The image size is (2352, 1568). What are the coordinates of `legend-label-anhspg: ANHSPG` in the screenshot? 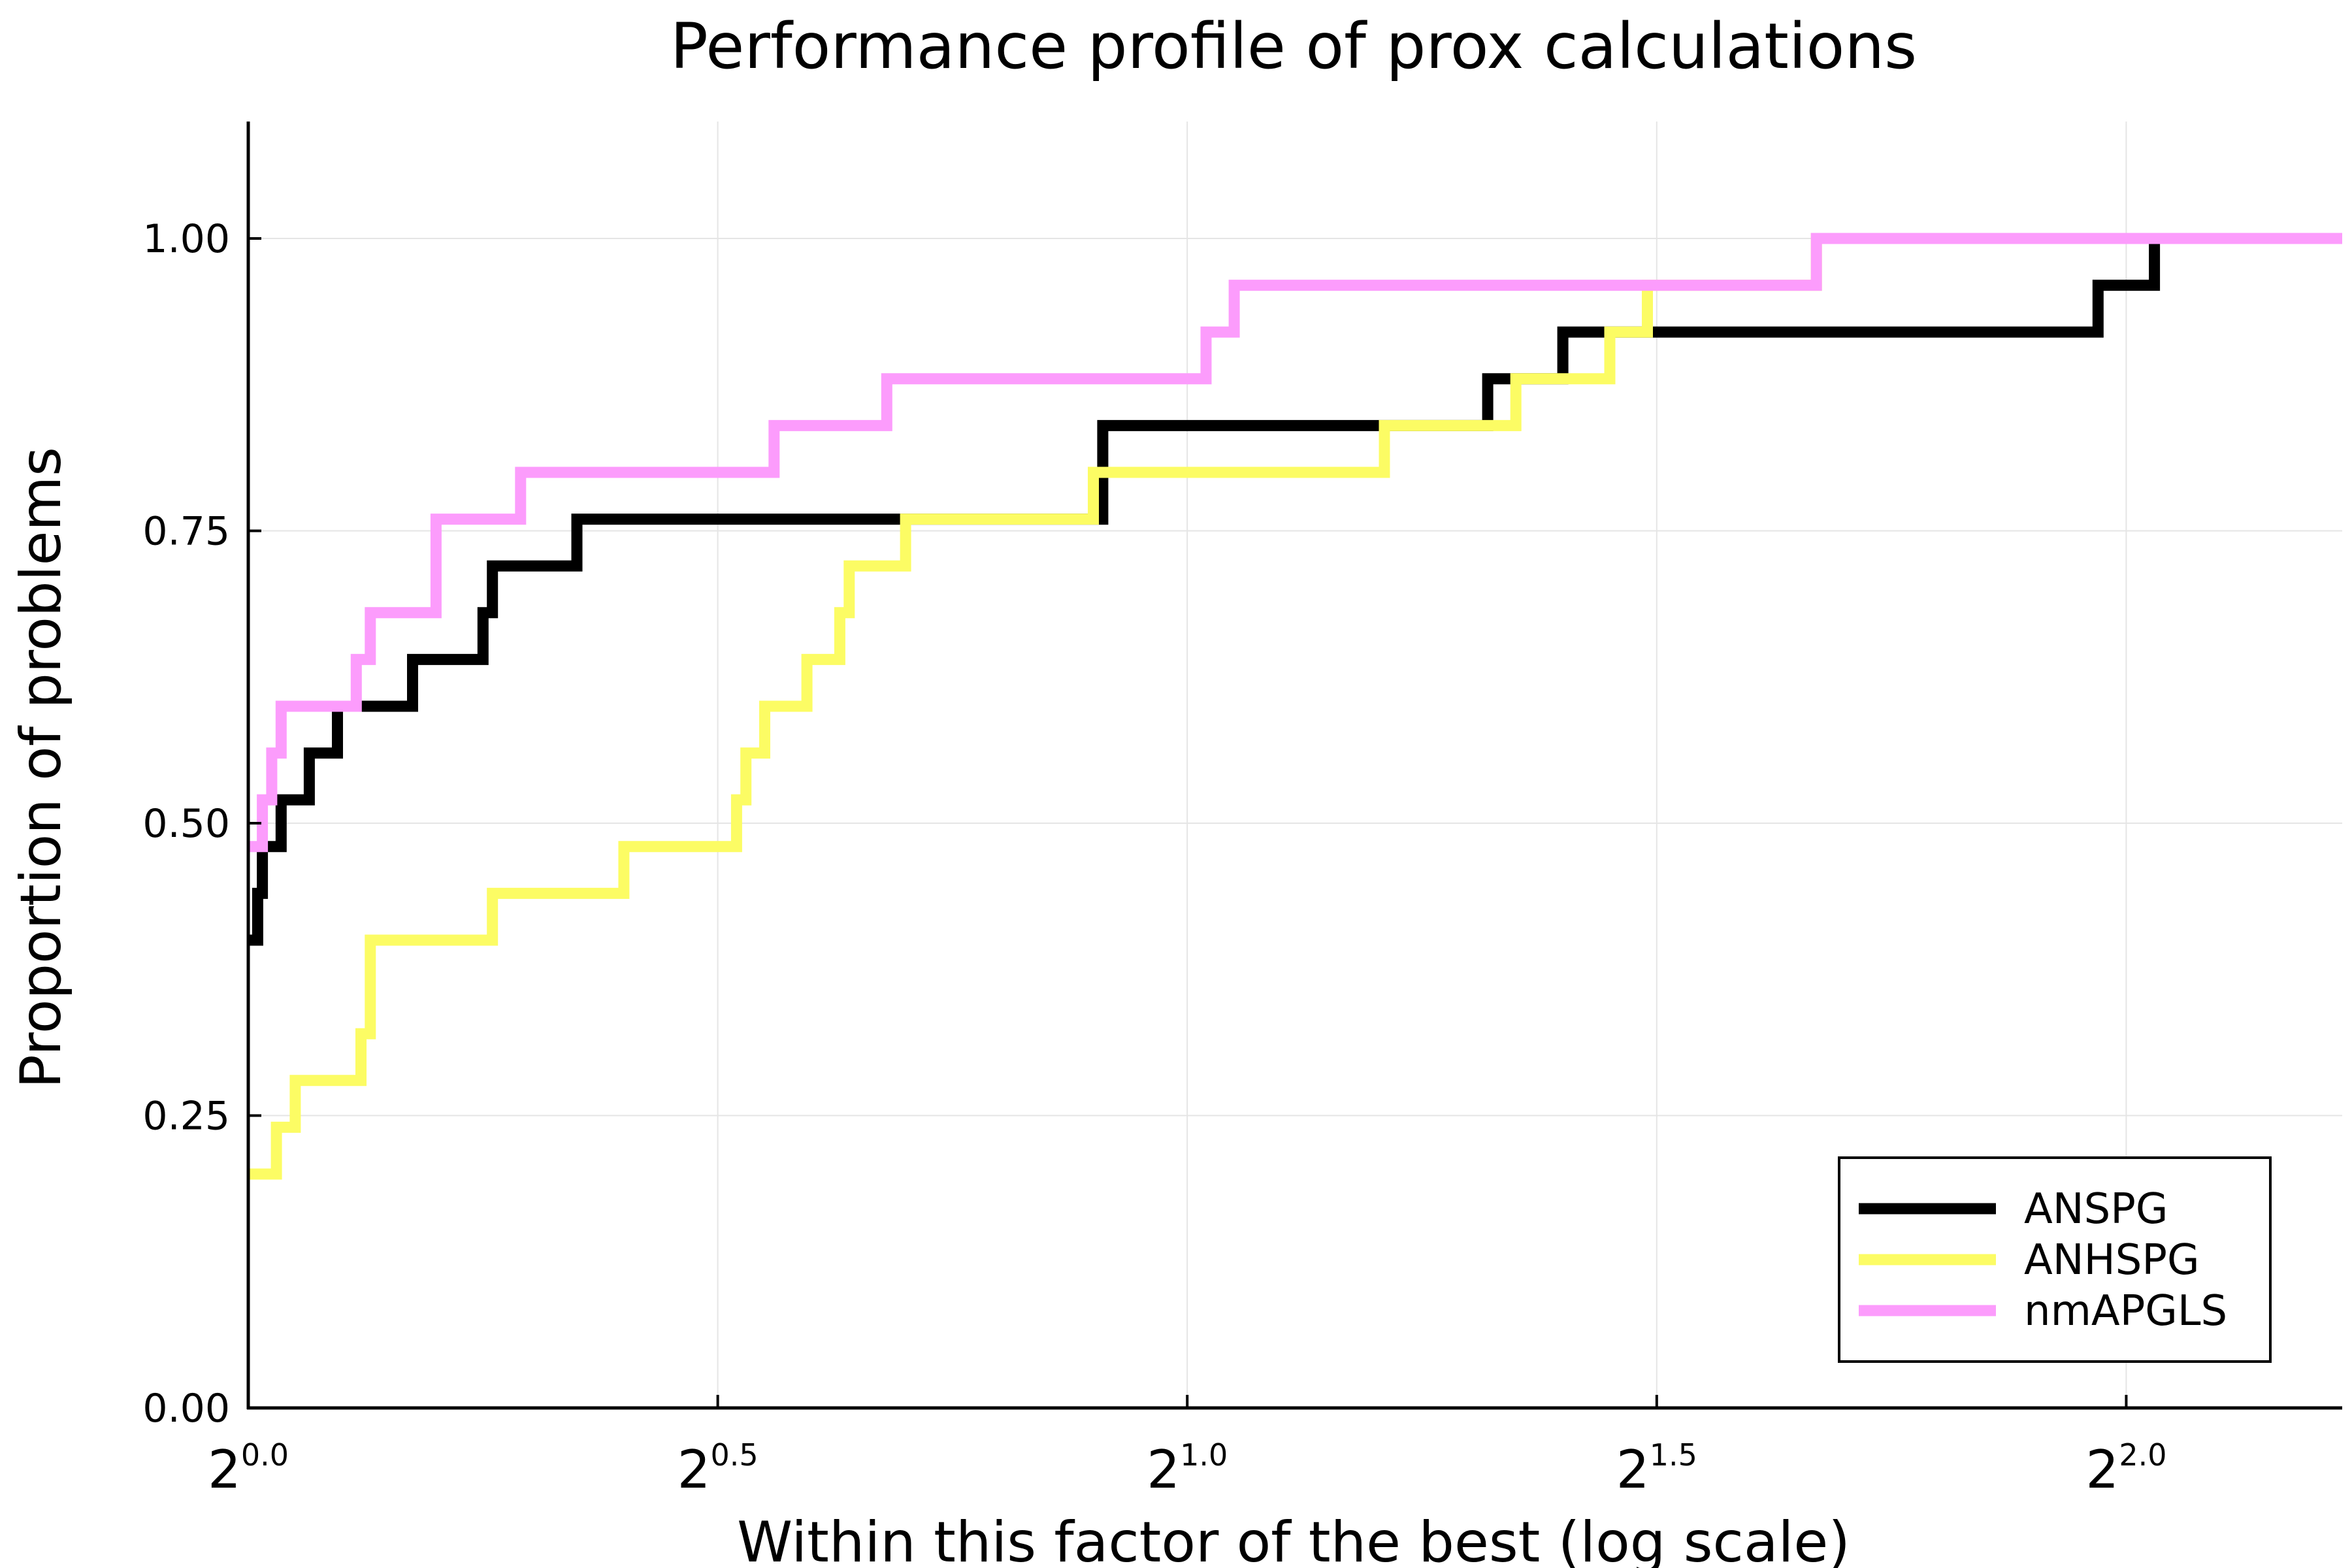 It's located at (2112, 1260).